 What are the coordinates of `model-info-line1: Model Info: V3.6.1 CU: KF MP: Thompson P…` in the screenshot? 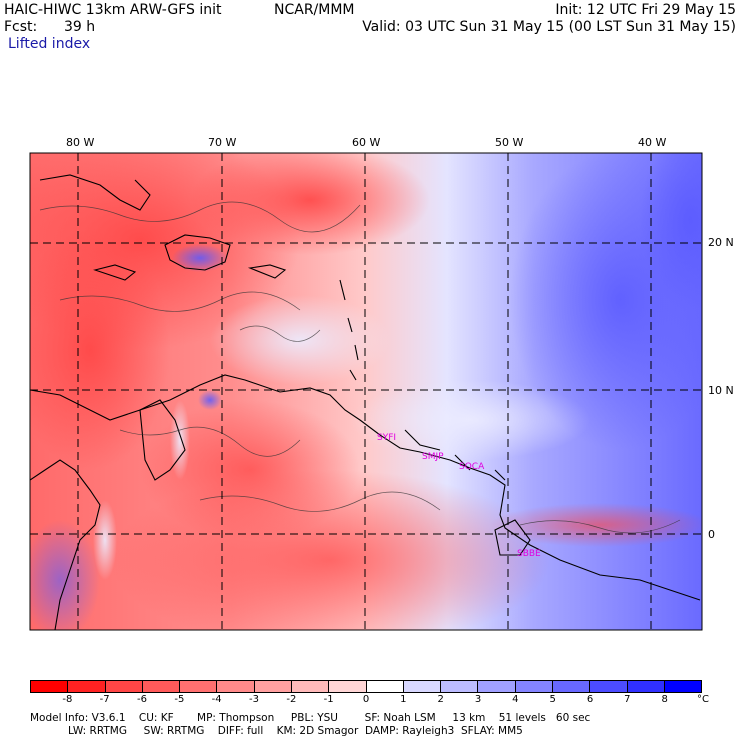 It's located at (310, 718).